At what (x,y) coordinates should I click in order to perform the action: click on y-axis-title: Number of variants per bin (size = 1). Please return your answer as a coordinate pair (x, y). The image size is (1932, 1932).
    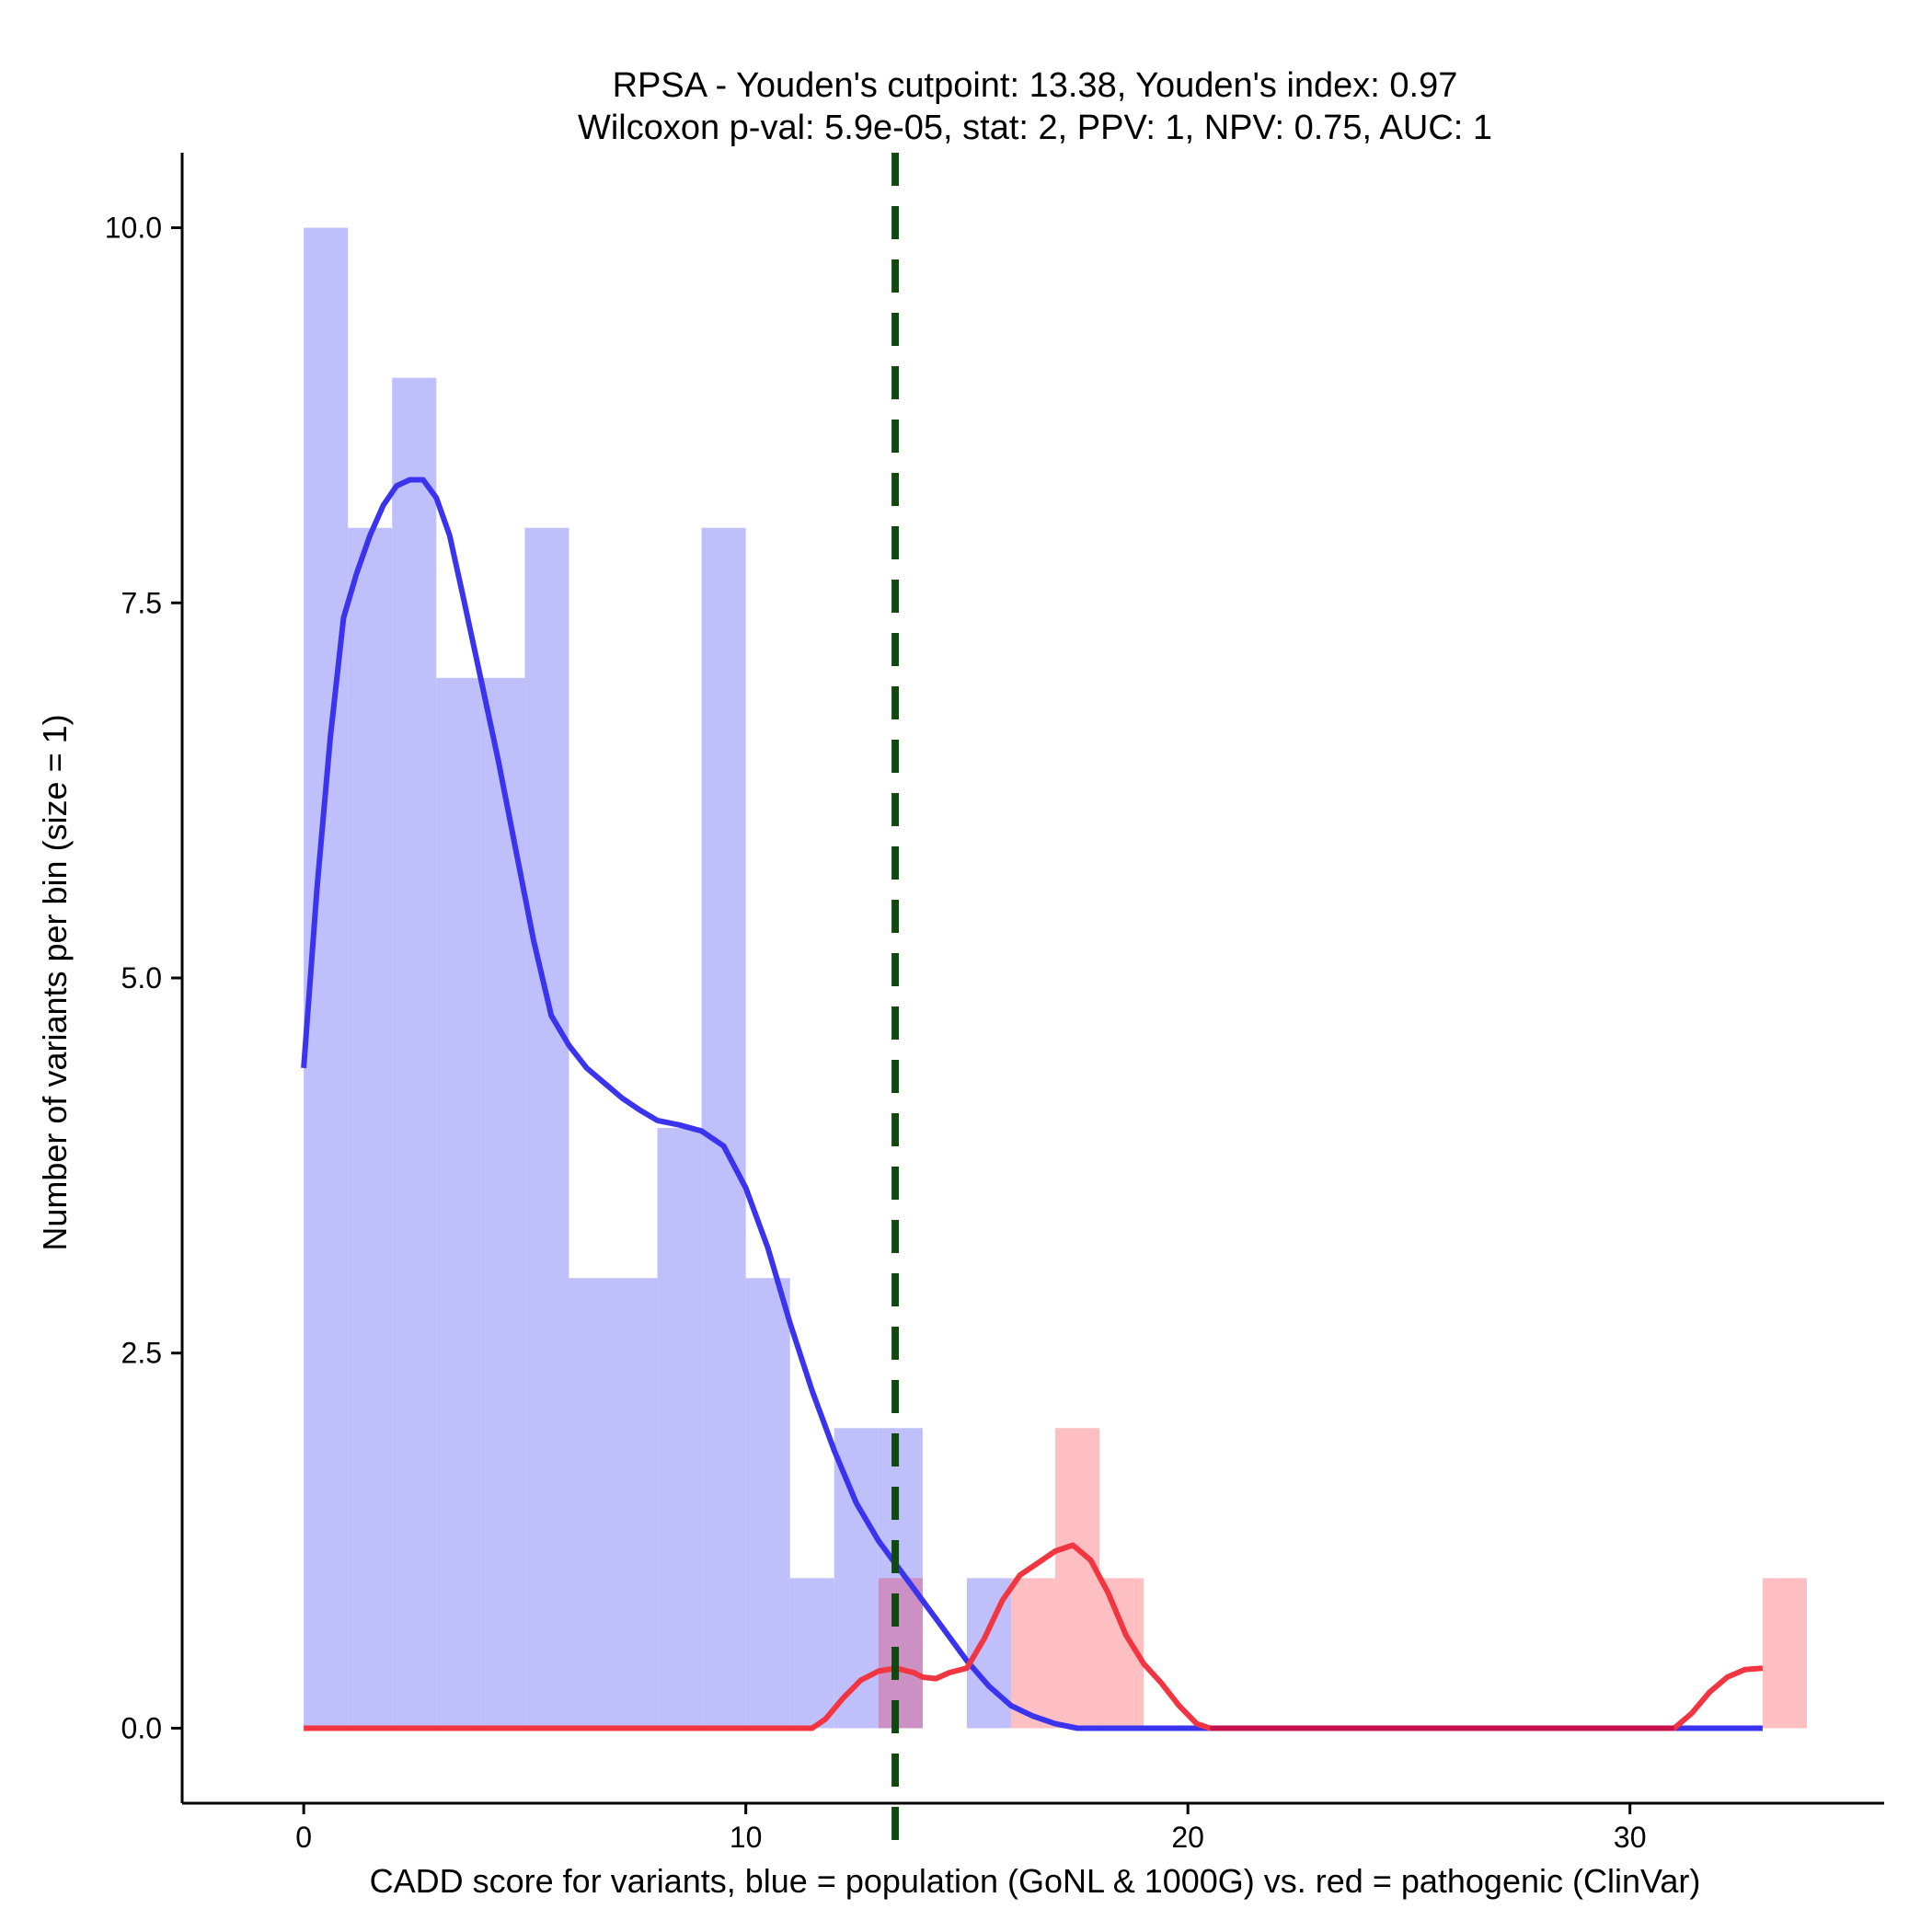
    Looking at the image, I should click on (55, 982).